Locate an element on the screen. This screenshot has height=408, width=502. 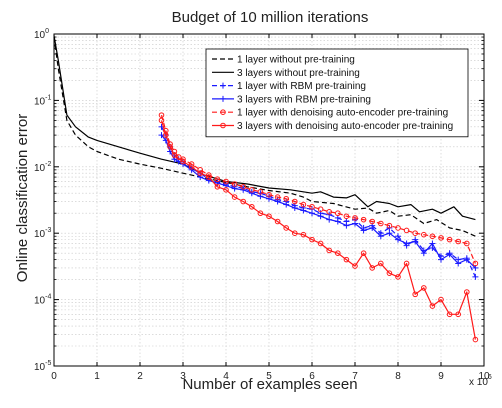
x-tick-label: 2 is located at coordinates (140, 376).